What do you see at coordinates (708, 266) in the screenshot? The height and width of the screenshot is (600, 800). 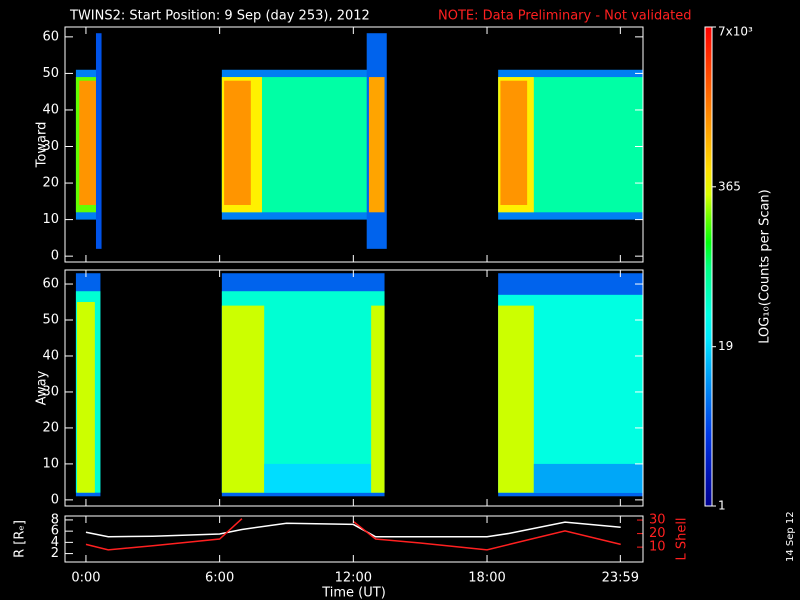 I see `colorbar` at bounding box center [708, 266].